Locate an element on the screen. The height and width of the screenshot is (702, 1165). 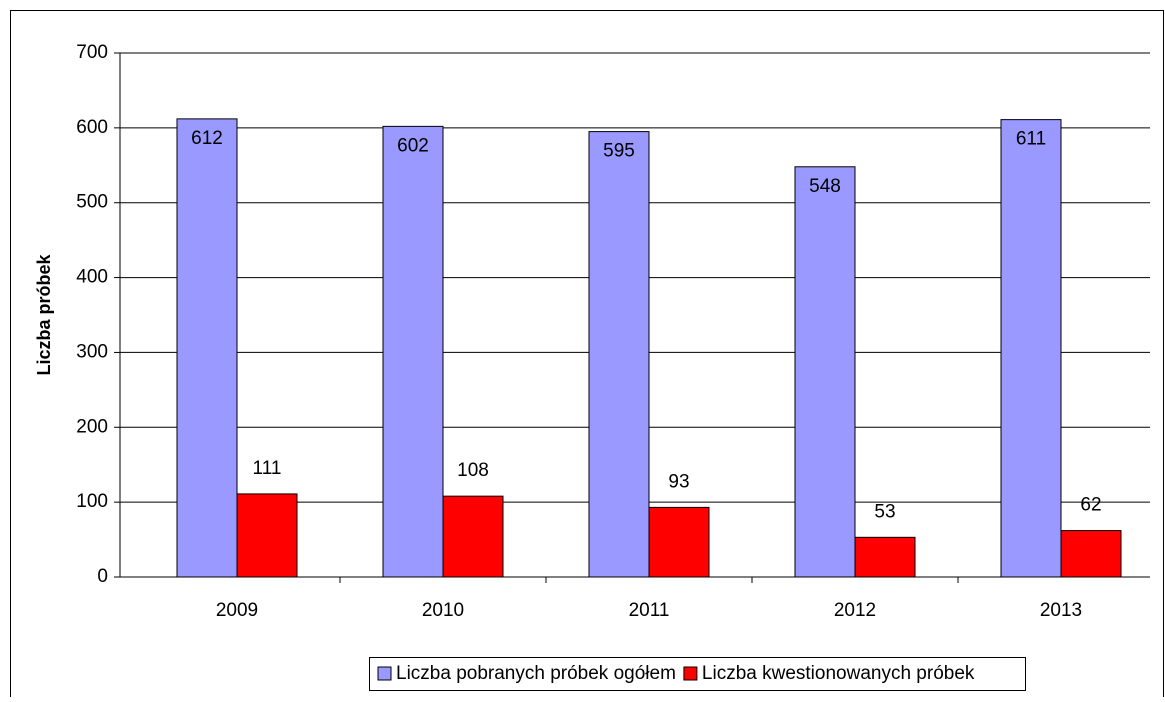
y-tick-label: 300 is located at coordinates (92, 351).